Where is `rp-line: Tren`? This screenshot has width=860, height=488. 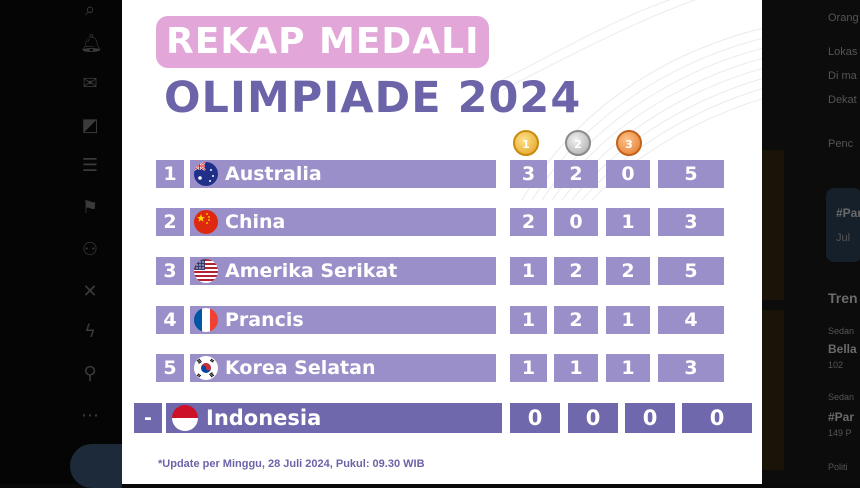
rp-line: Tren is located at coordinates (843, 298).